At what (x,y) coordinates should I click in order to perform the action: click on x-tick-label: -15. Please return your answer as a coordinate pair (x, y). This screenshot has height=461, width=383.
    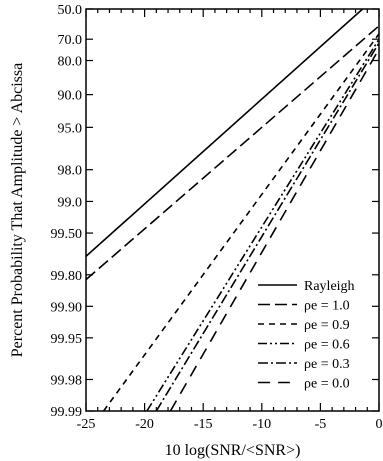
    Looking at the image, I should click on (203, 424).